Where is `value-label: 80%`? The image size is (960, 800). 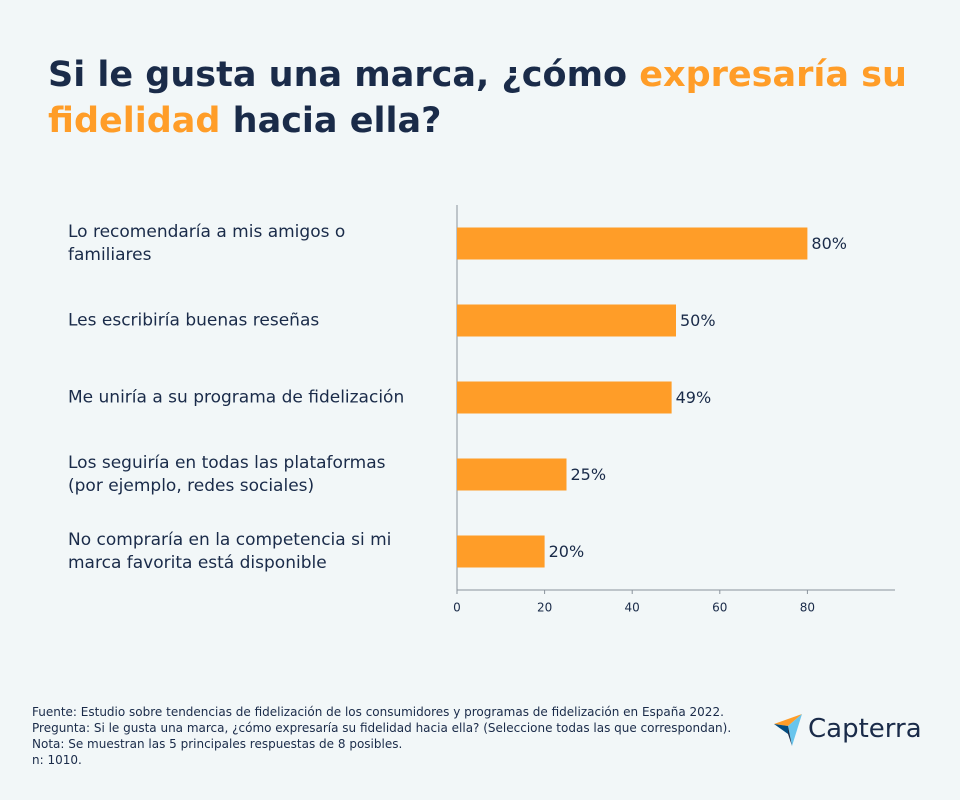 value-label: 80% is located at coordinates (829, 243).